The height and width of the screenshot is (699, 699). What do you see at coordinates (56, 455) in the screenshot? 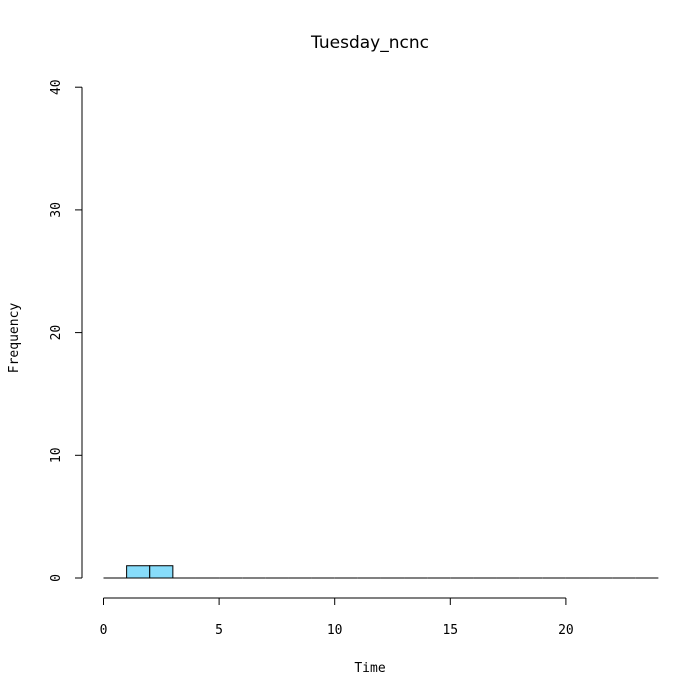
I see `y-tick-label: 10` at bounding box center [56, 455].